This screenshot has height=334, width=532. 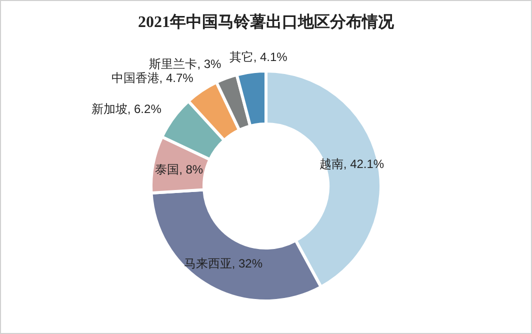 I want to click on slice-label: 其它, so click(x=241, y=57).